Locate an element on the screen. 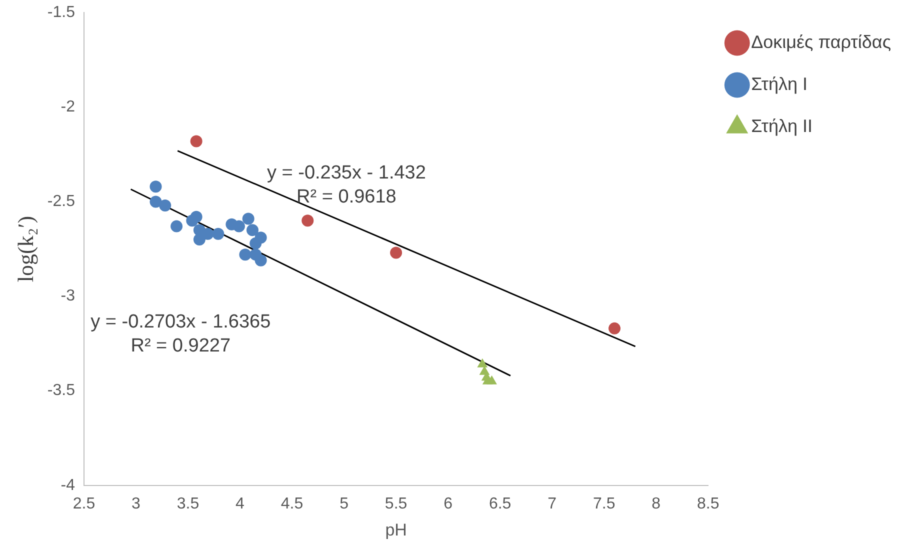  y-tick-label: -3 is located at coordinates (68, 296).